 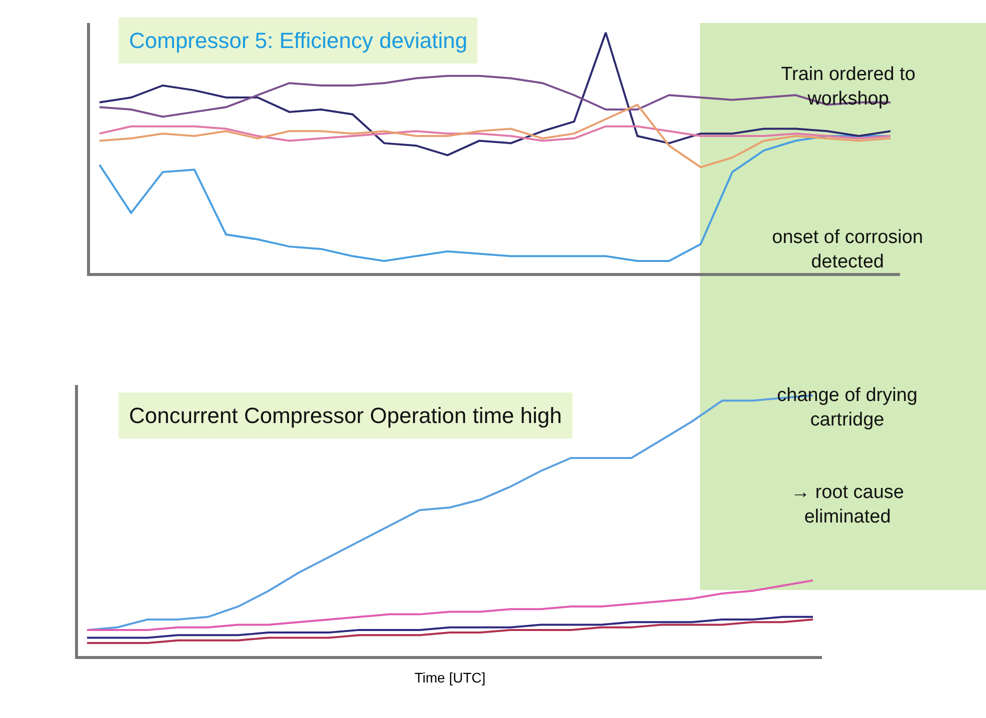 I want to click on annotation: onset of corrosion detected, so click(x=848, y=250).